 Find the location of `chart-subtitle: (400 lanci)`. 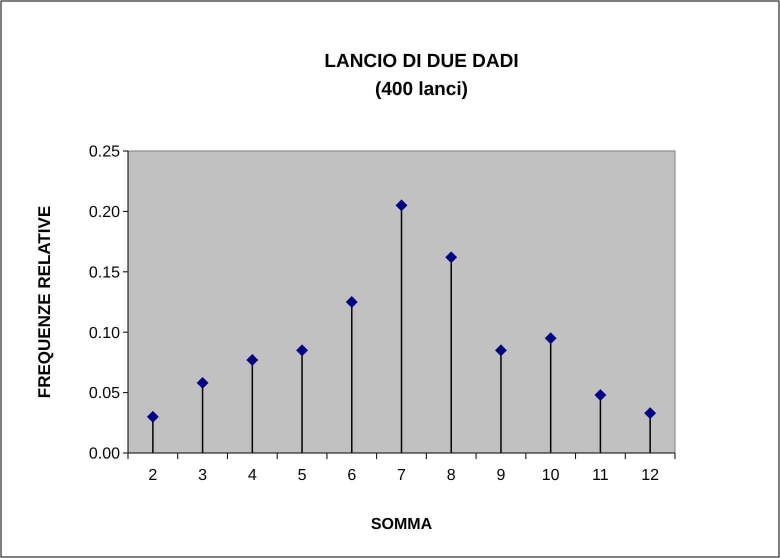

chart-subtitle: (400 lanci) is located at coordinates (421, 89).